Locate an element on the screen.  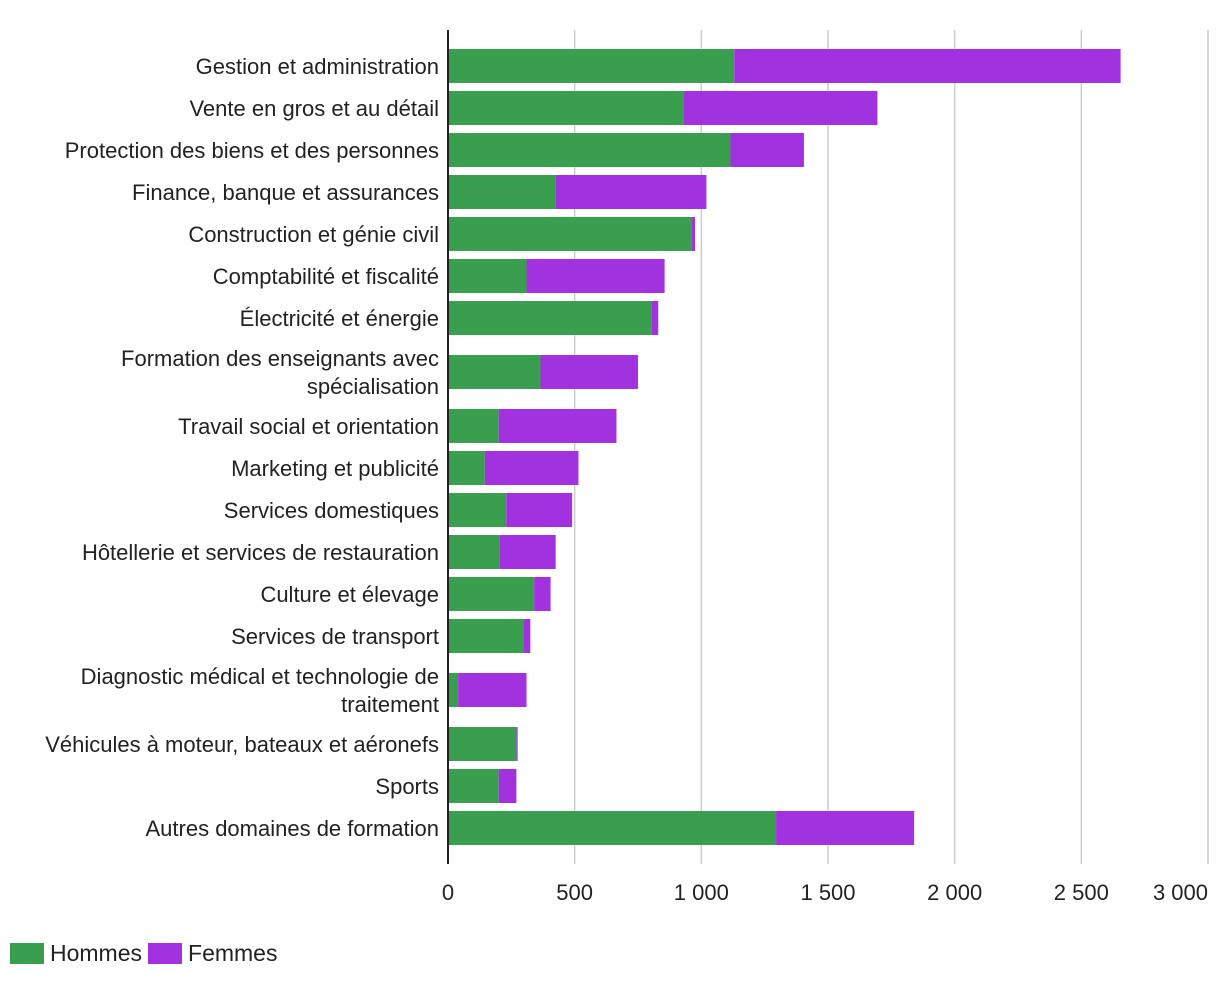
x-tick-labels: 0 500 1 000 1 500 2 000 2 500 3 000 is located at coordinates (825, 892).